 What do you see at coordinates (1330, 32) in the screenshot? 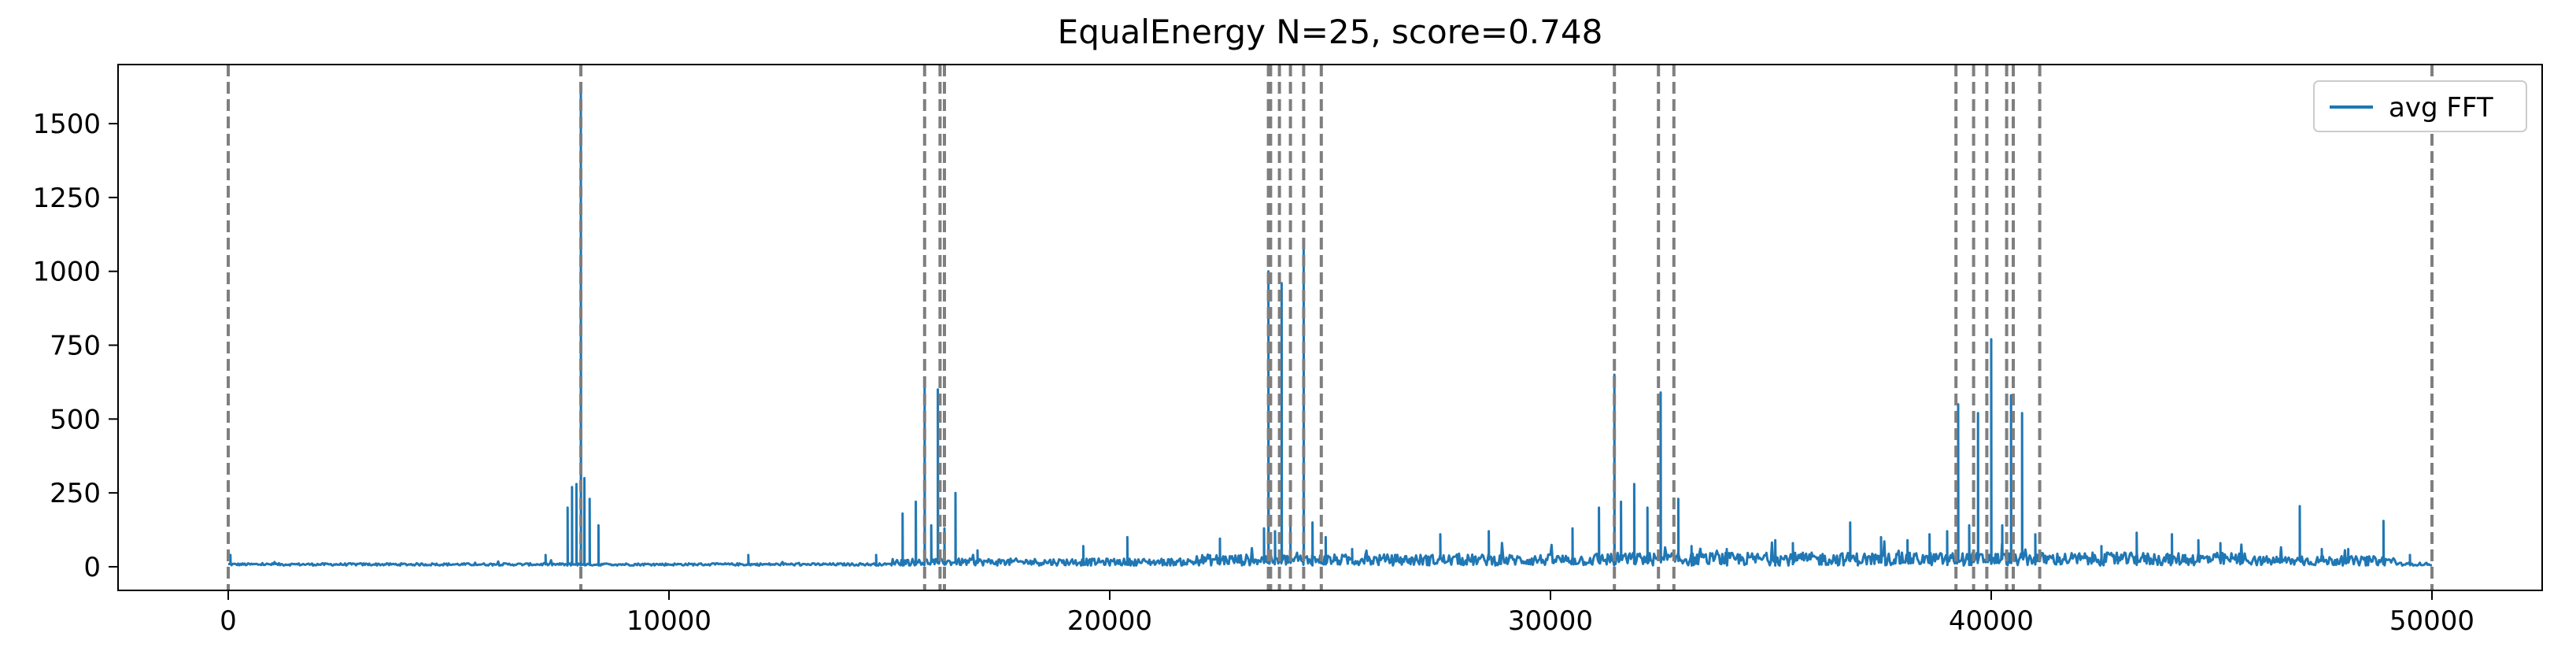
I see `chart-title: EqualEnergy N=25, score=0.748` at bounding box center [1330, 32].